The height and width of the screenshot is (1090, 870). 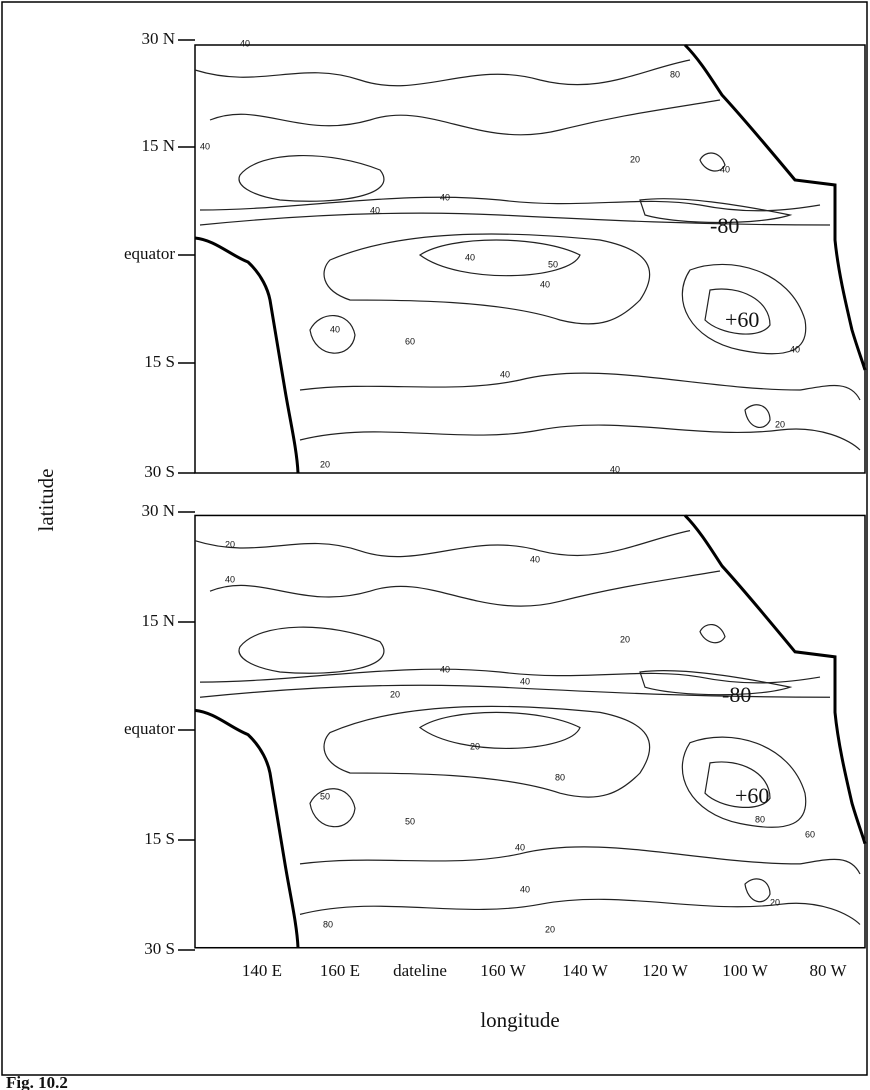 What do you see at coordinates (262, 970) in the screenshot?
I see `lon-label: 140 E` at bounding box center [262, 970].